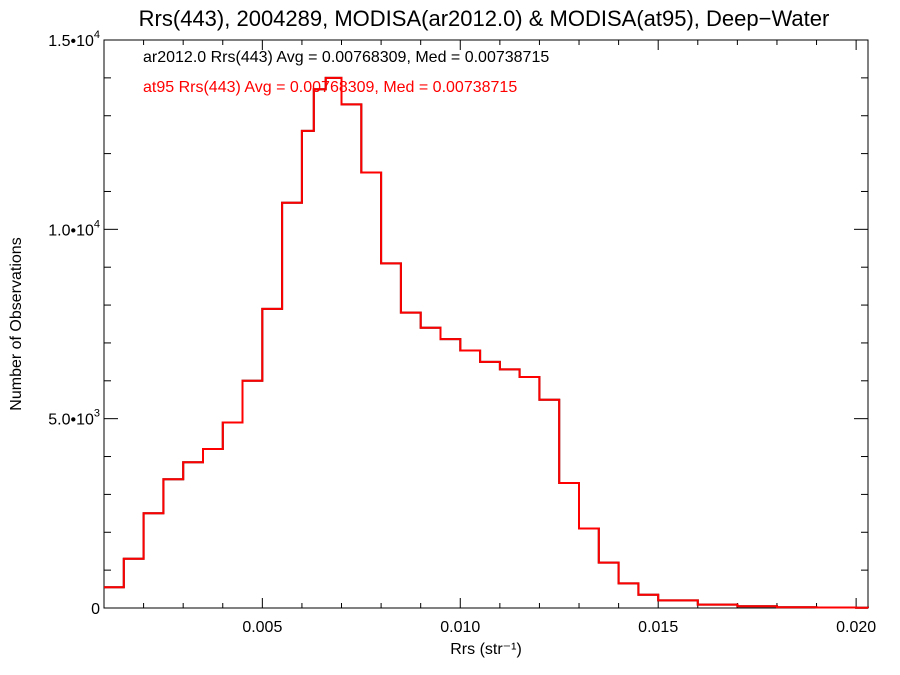  I want to click on y-tick-label: 5.0•103, so click(74, 418).